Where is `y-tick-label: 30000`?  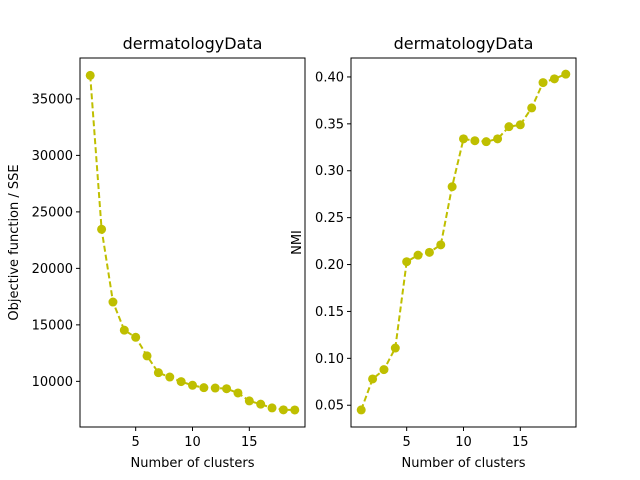 y-tick-label: 30000 is located at coordinates (52, 156).